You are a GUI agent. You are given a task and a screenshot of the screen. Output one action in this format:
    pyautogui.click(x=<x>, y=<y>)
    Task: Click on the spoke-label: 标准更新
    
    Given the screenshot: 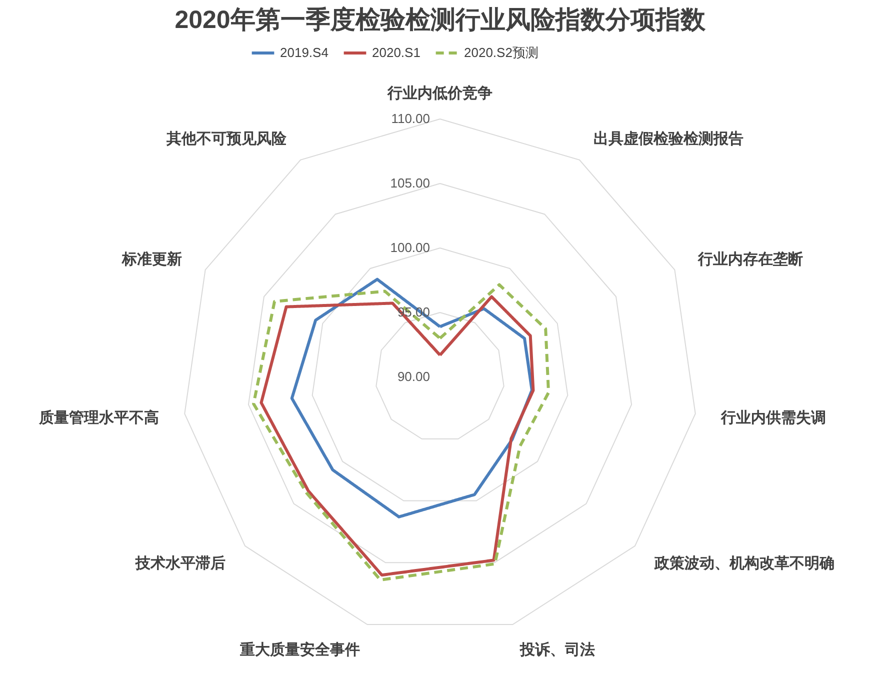 What is the action you would take?
    pyautogui.click(x=151, y=259)
    